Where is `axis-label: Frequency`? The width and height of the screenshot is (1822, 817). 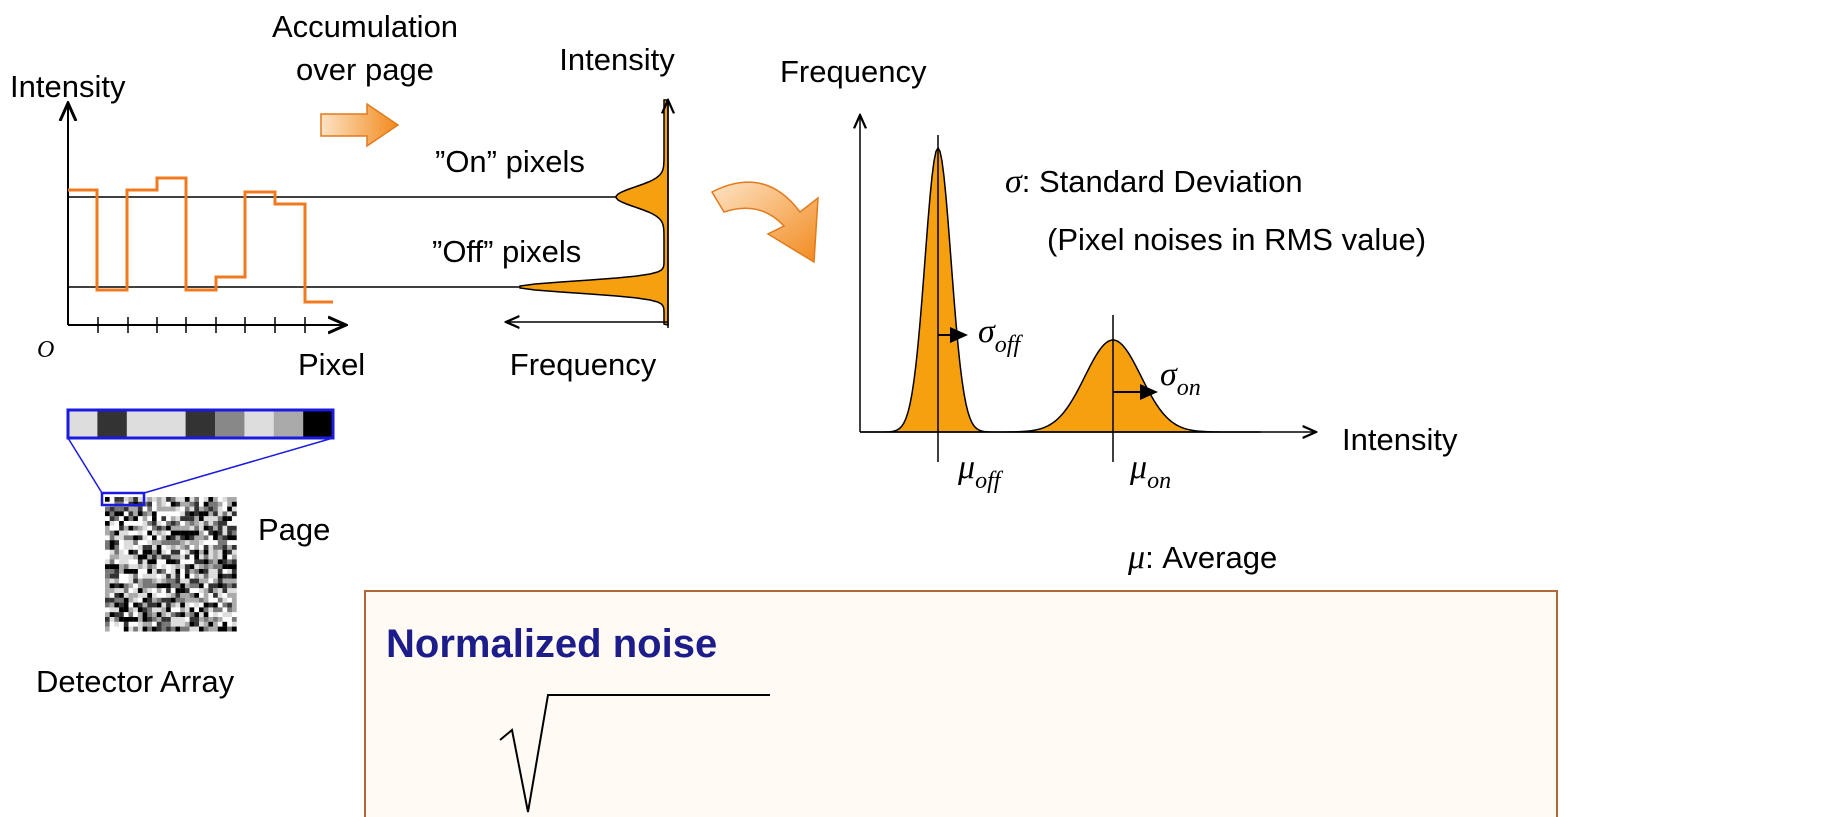 axis-label: Frequency is located at coordinates (583, 364).